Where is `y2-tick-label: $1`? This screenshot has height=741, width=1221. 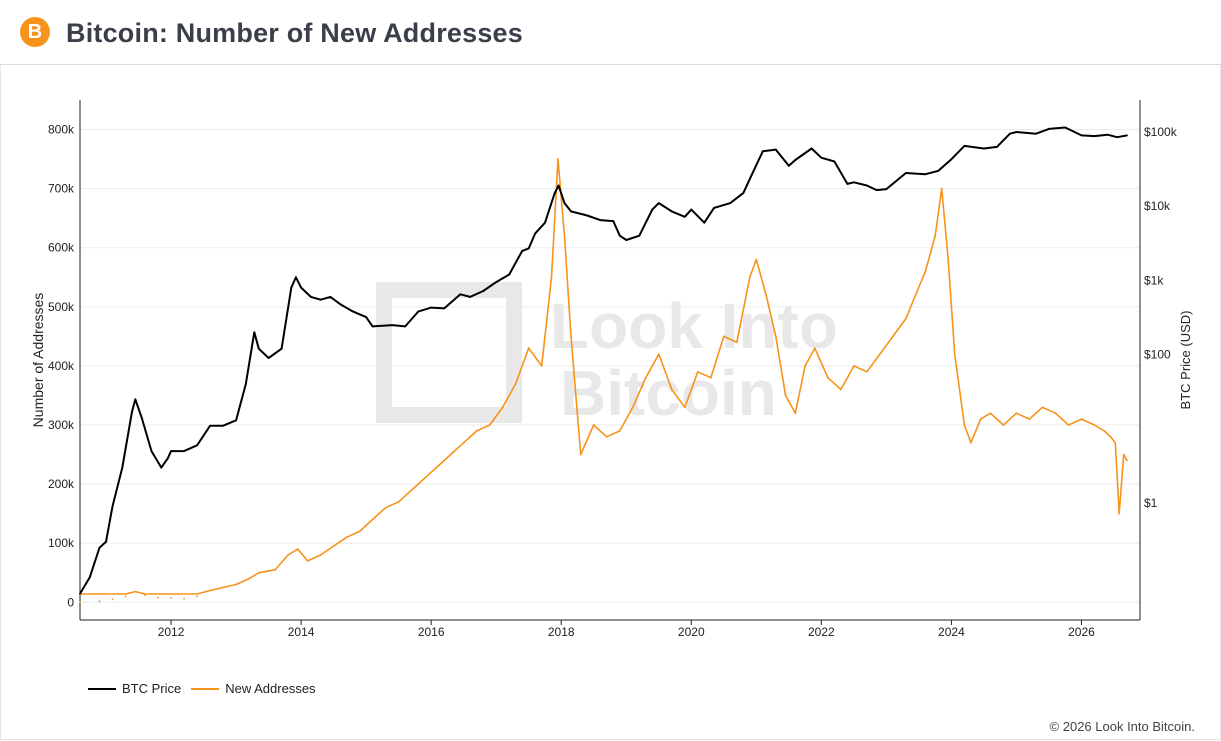 y2-tick-label: $1 is located at coordinates (1151, 503).